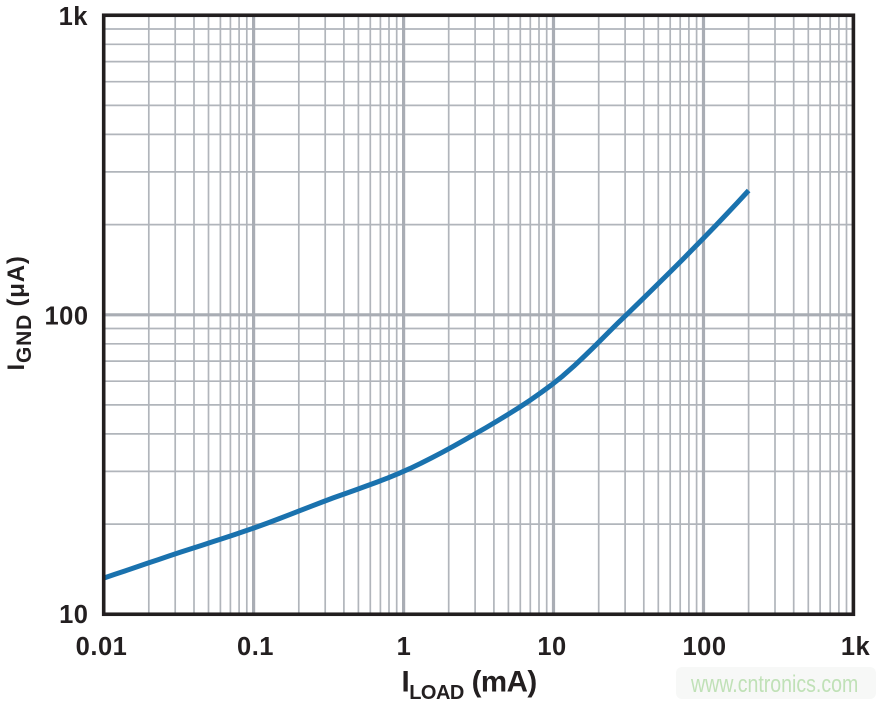  What do you see at coordinates (102, 647) in the screenshot?
I see `svg-text: 0.01` at bounding box center [102, 647].